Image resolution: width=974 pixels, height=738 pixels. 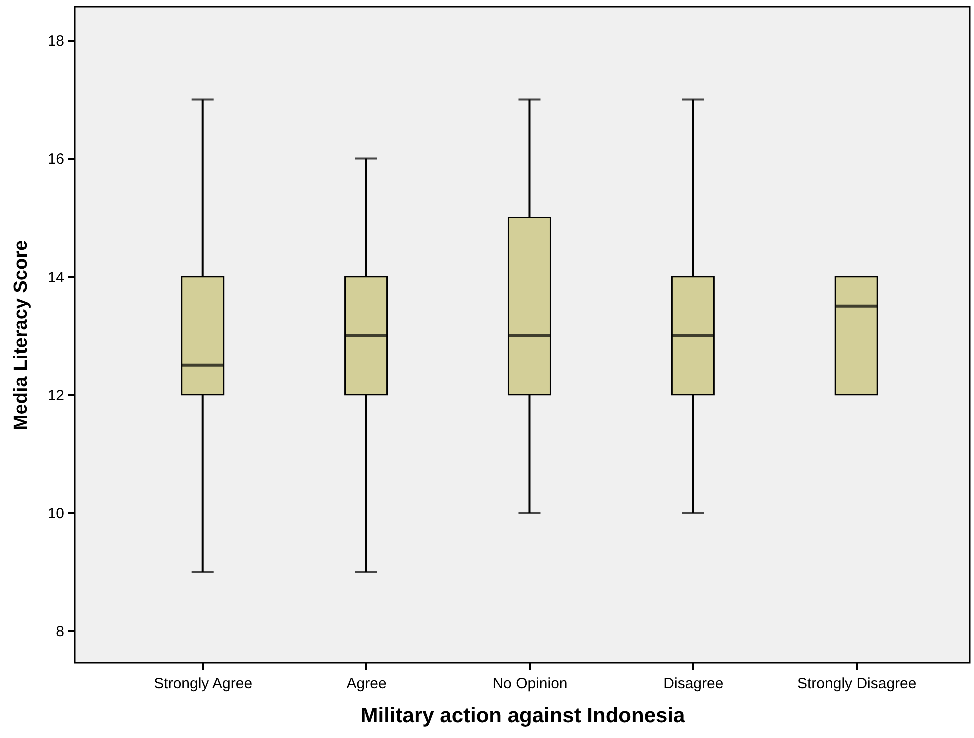 What do you see at coordinates (857, 684) in the screenshot?
I see `x-tick-label: Strongly Disagree` at bounding box center [857, 684].